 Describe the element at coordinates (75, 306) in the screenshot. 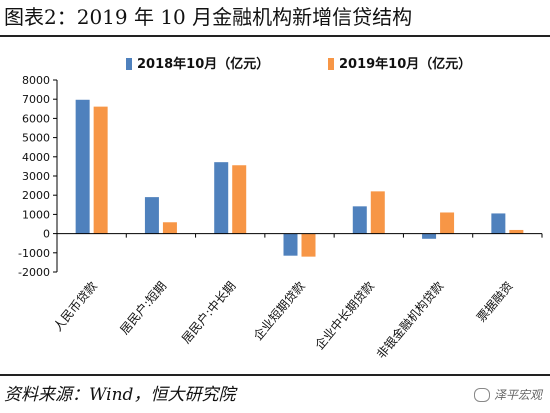

I see `x-tick-label: 人民币贷款` at that location.